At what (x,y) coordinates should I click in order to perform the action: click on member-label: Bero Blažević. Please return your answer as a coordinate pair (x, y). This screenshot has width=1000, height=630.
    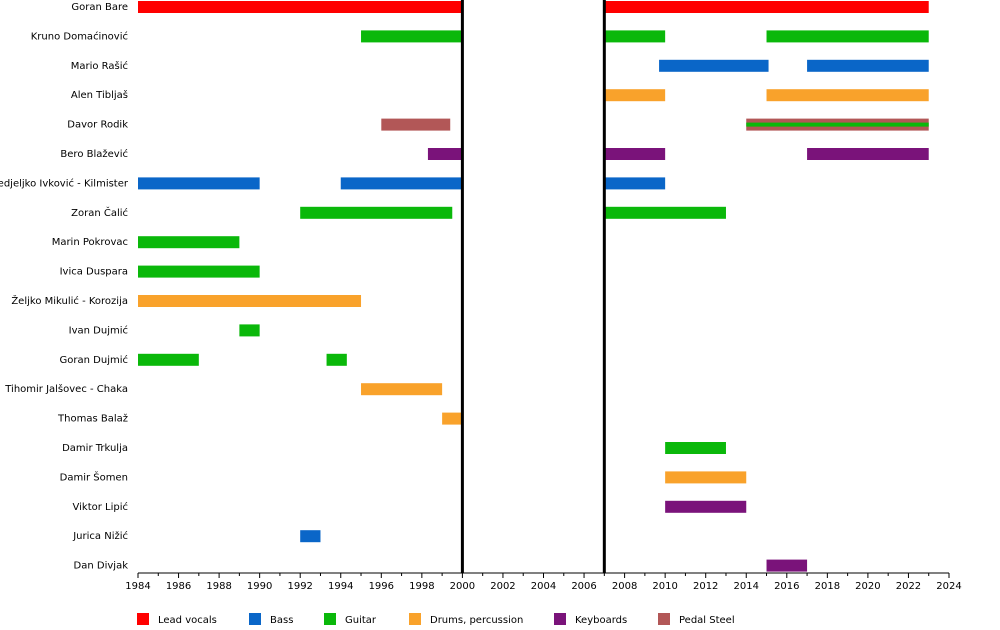
    Looking at the image, I should click on (94, 154).